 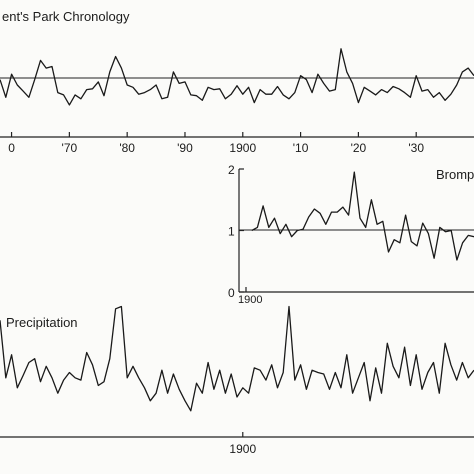 What do you see at coordinates (416, 148) in the screenshot?
I see `x-tick-label: '30` at bounding box center [416, 148].